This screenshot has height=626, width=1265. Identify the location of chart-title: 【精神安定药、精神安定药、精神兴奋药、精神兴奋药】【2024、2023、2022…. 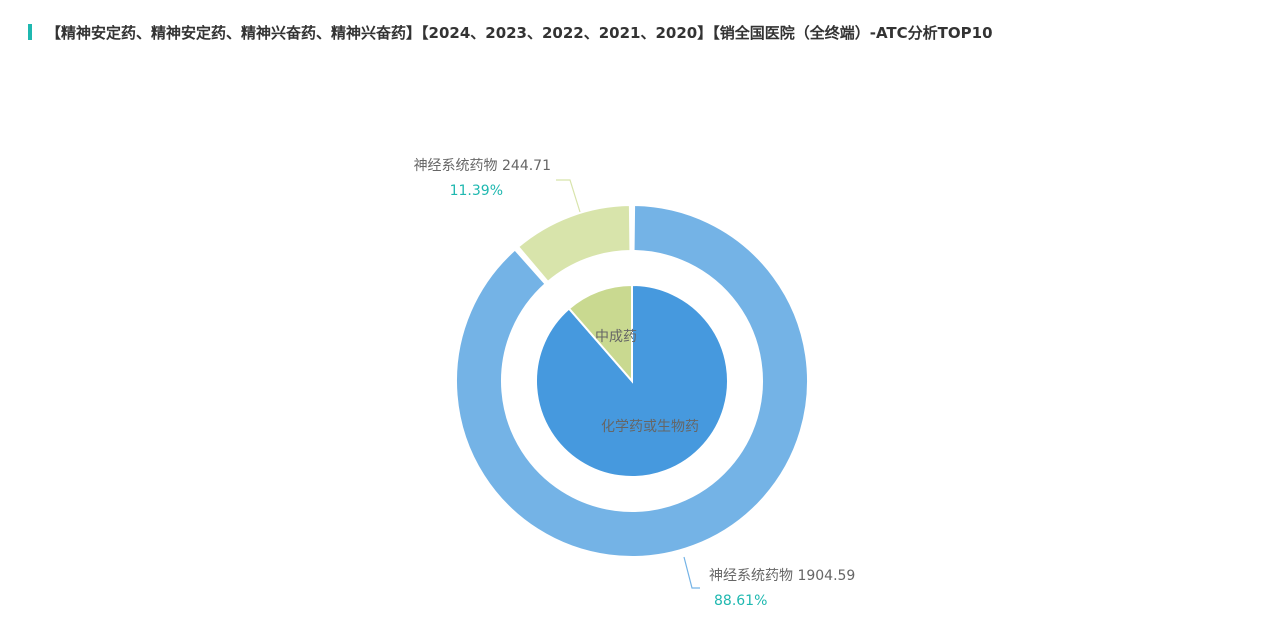
(519, 32).